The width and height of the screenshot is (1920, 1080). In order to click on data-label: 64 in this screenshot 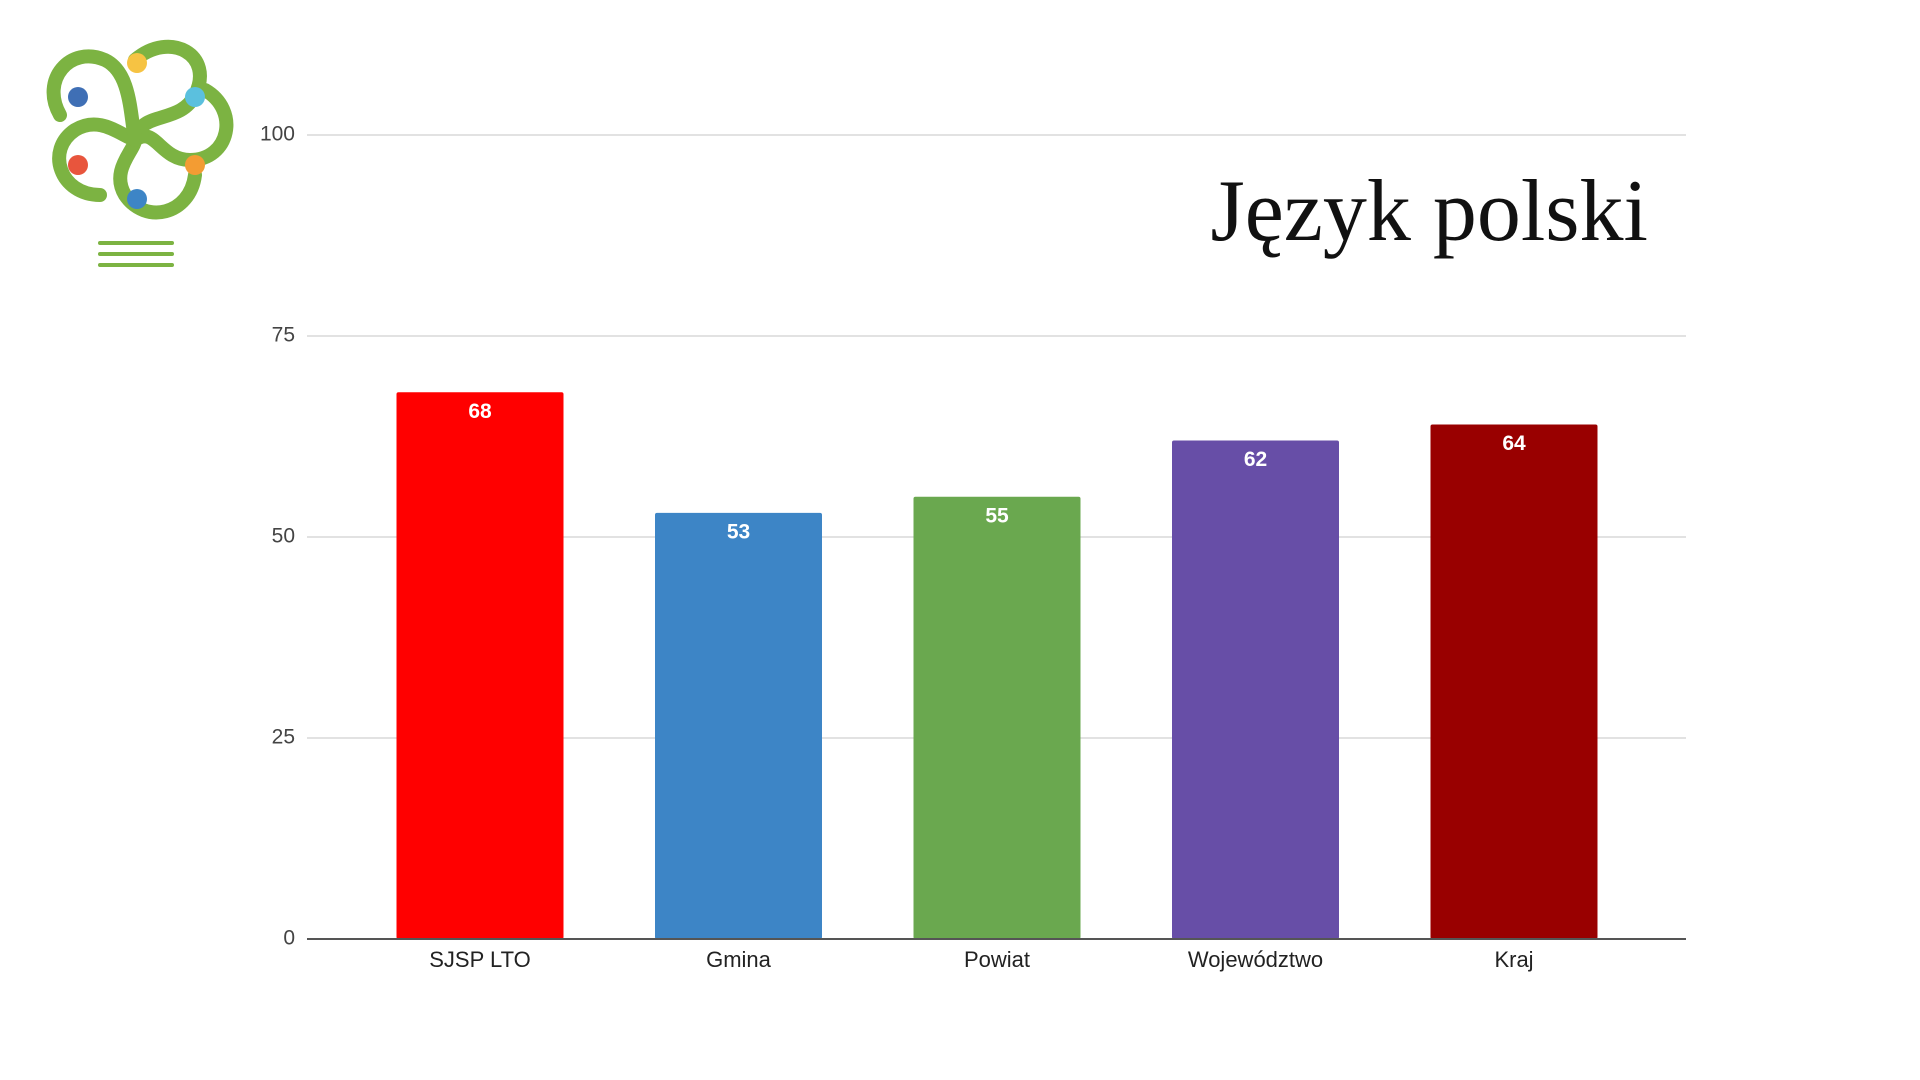, I will do `click(1514, 443)`.